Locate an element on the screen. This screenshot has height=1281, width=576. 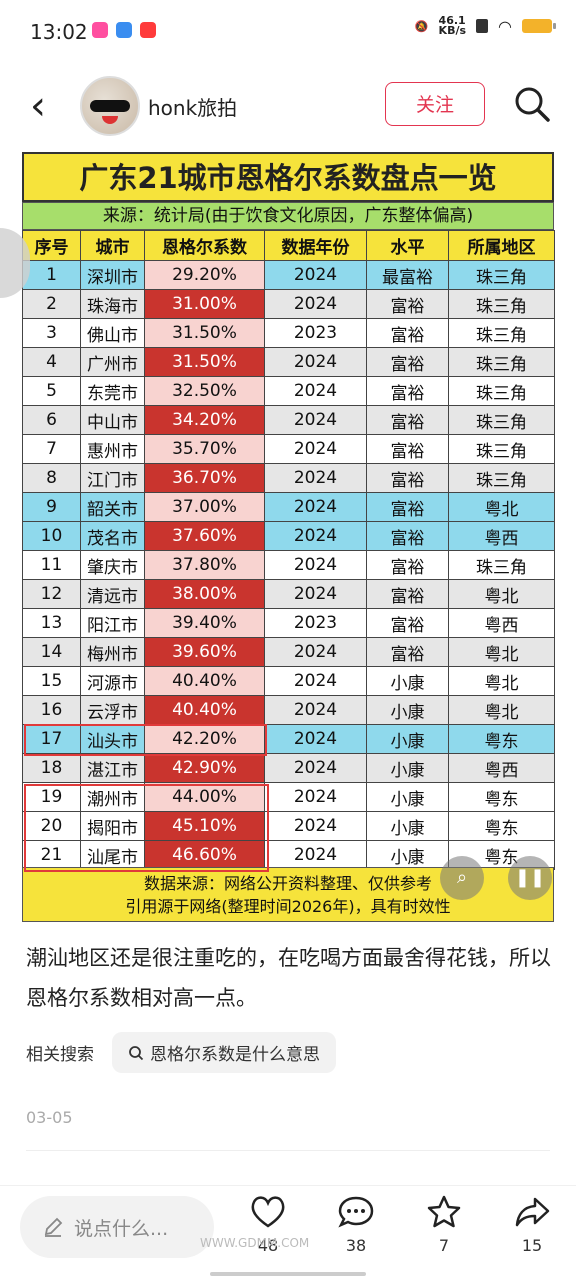
paw-icon is located at coordinates (124, 30).